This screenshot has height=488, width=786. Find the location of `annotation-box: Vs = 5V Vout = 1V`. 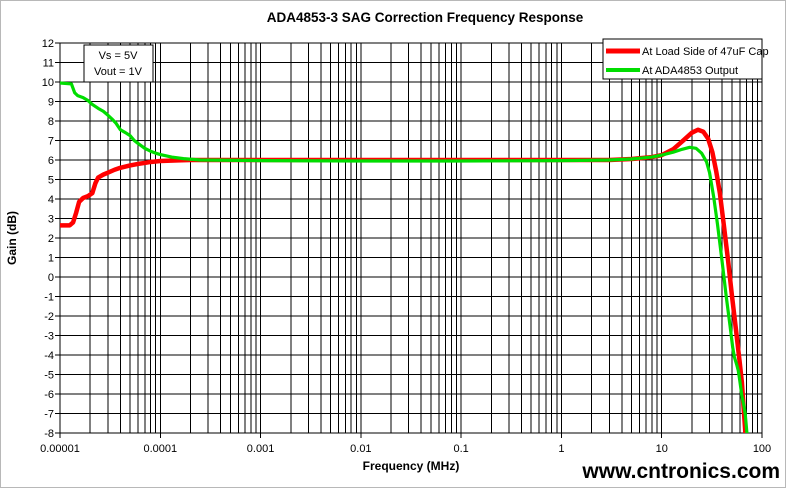

annotation-box: Vs = 5V Vout = 1V is located at coordinates (118, 63).